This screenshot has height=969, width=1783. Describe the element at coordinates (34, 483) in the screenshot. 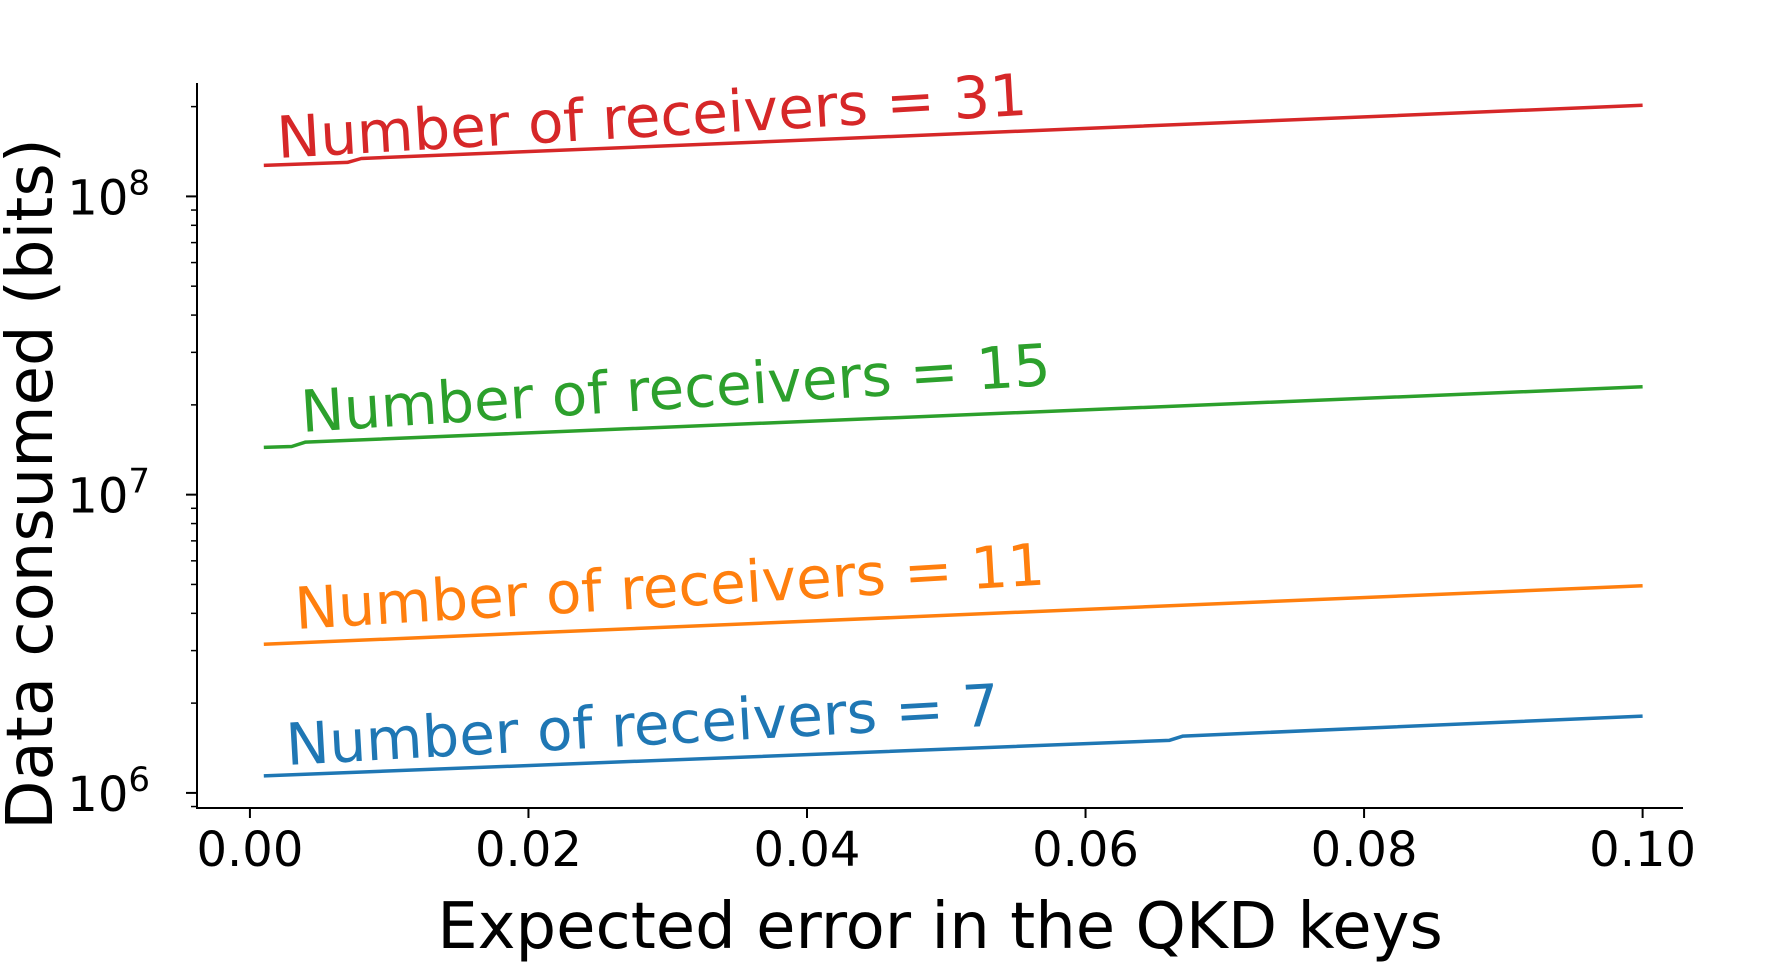

I see `y-axis-label: Data consumed (bits)` at that location.